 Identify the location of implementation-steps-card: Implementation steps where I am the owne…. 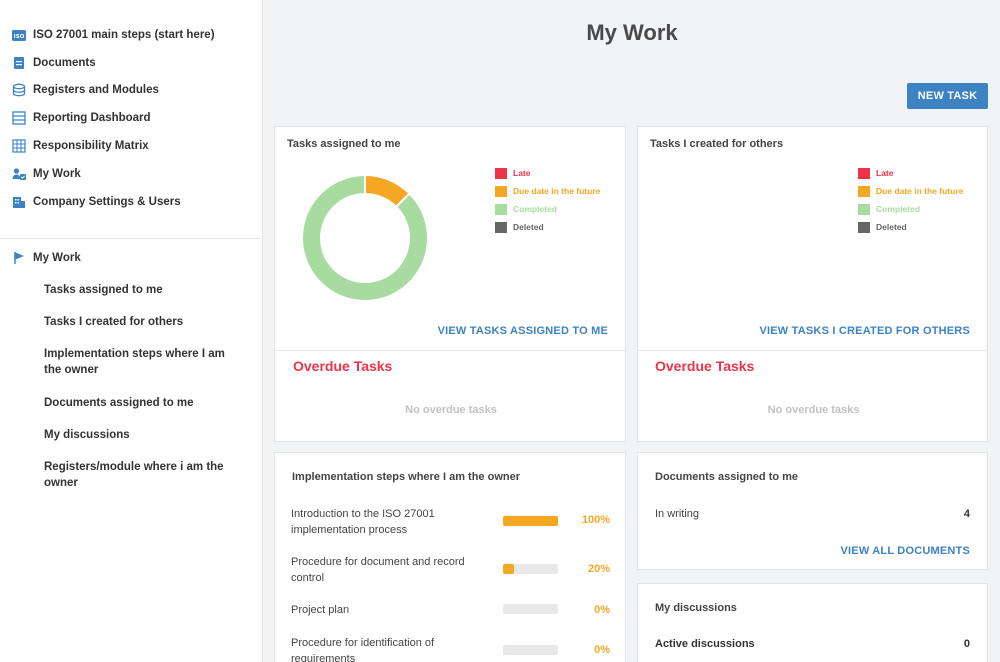
(450, 557).